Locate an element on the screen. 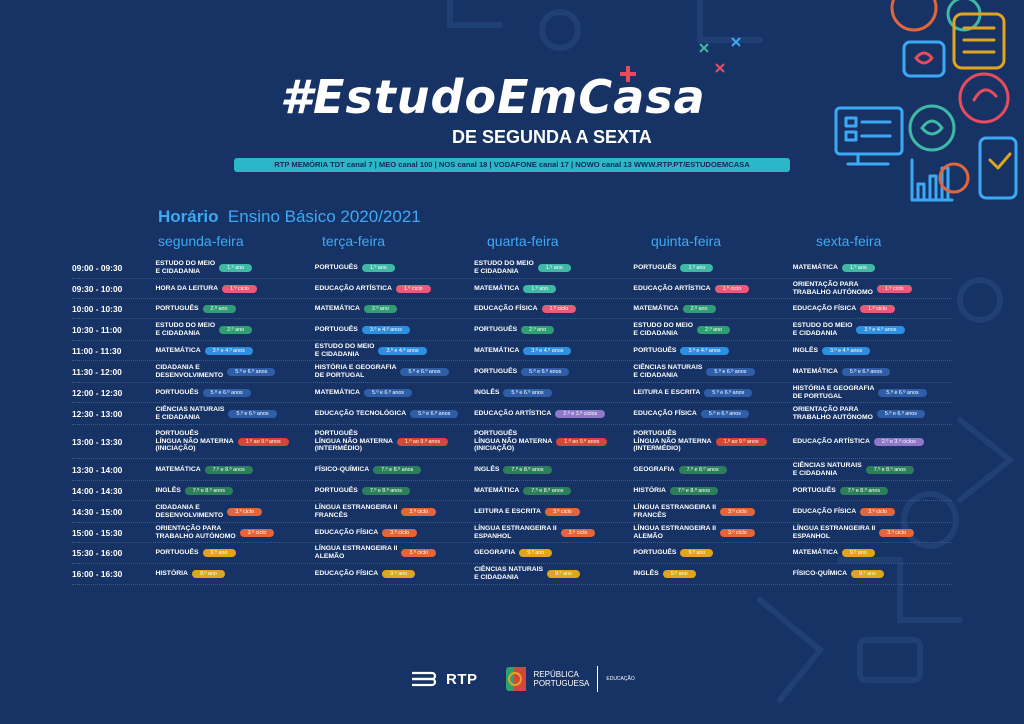  schedule-cell: INGLÊS 7.º e 8.º anos is located at coordinates (234, 490).